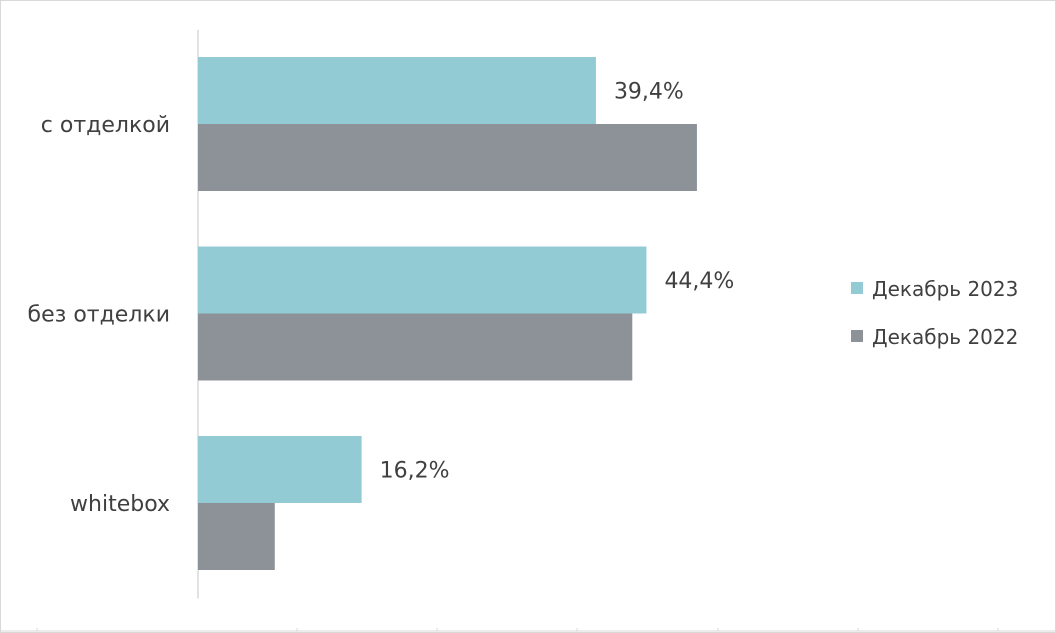  I want to click on data-label: 39,4%, so click(649, 92).